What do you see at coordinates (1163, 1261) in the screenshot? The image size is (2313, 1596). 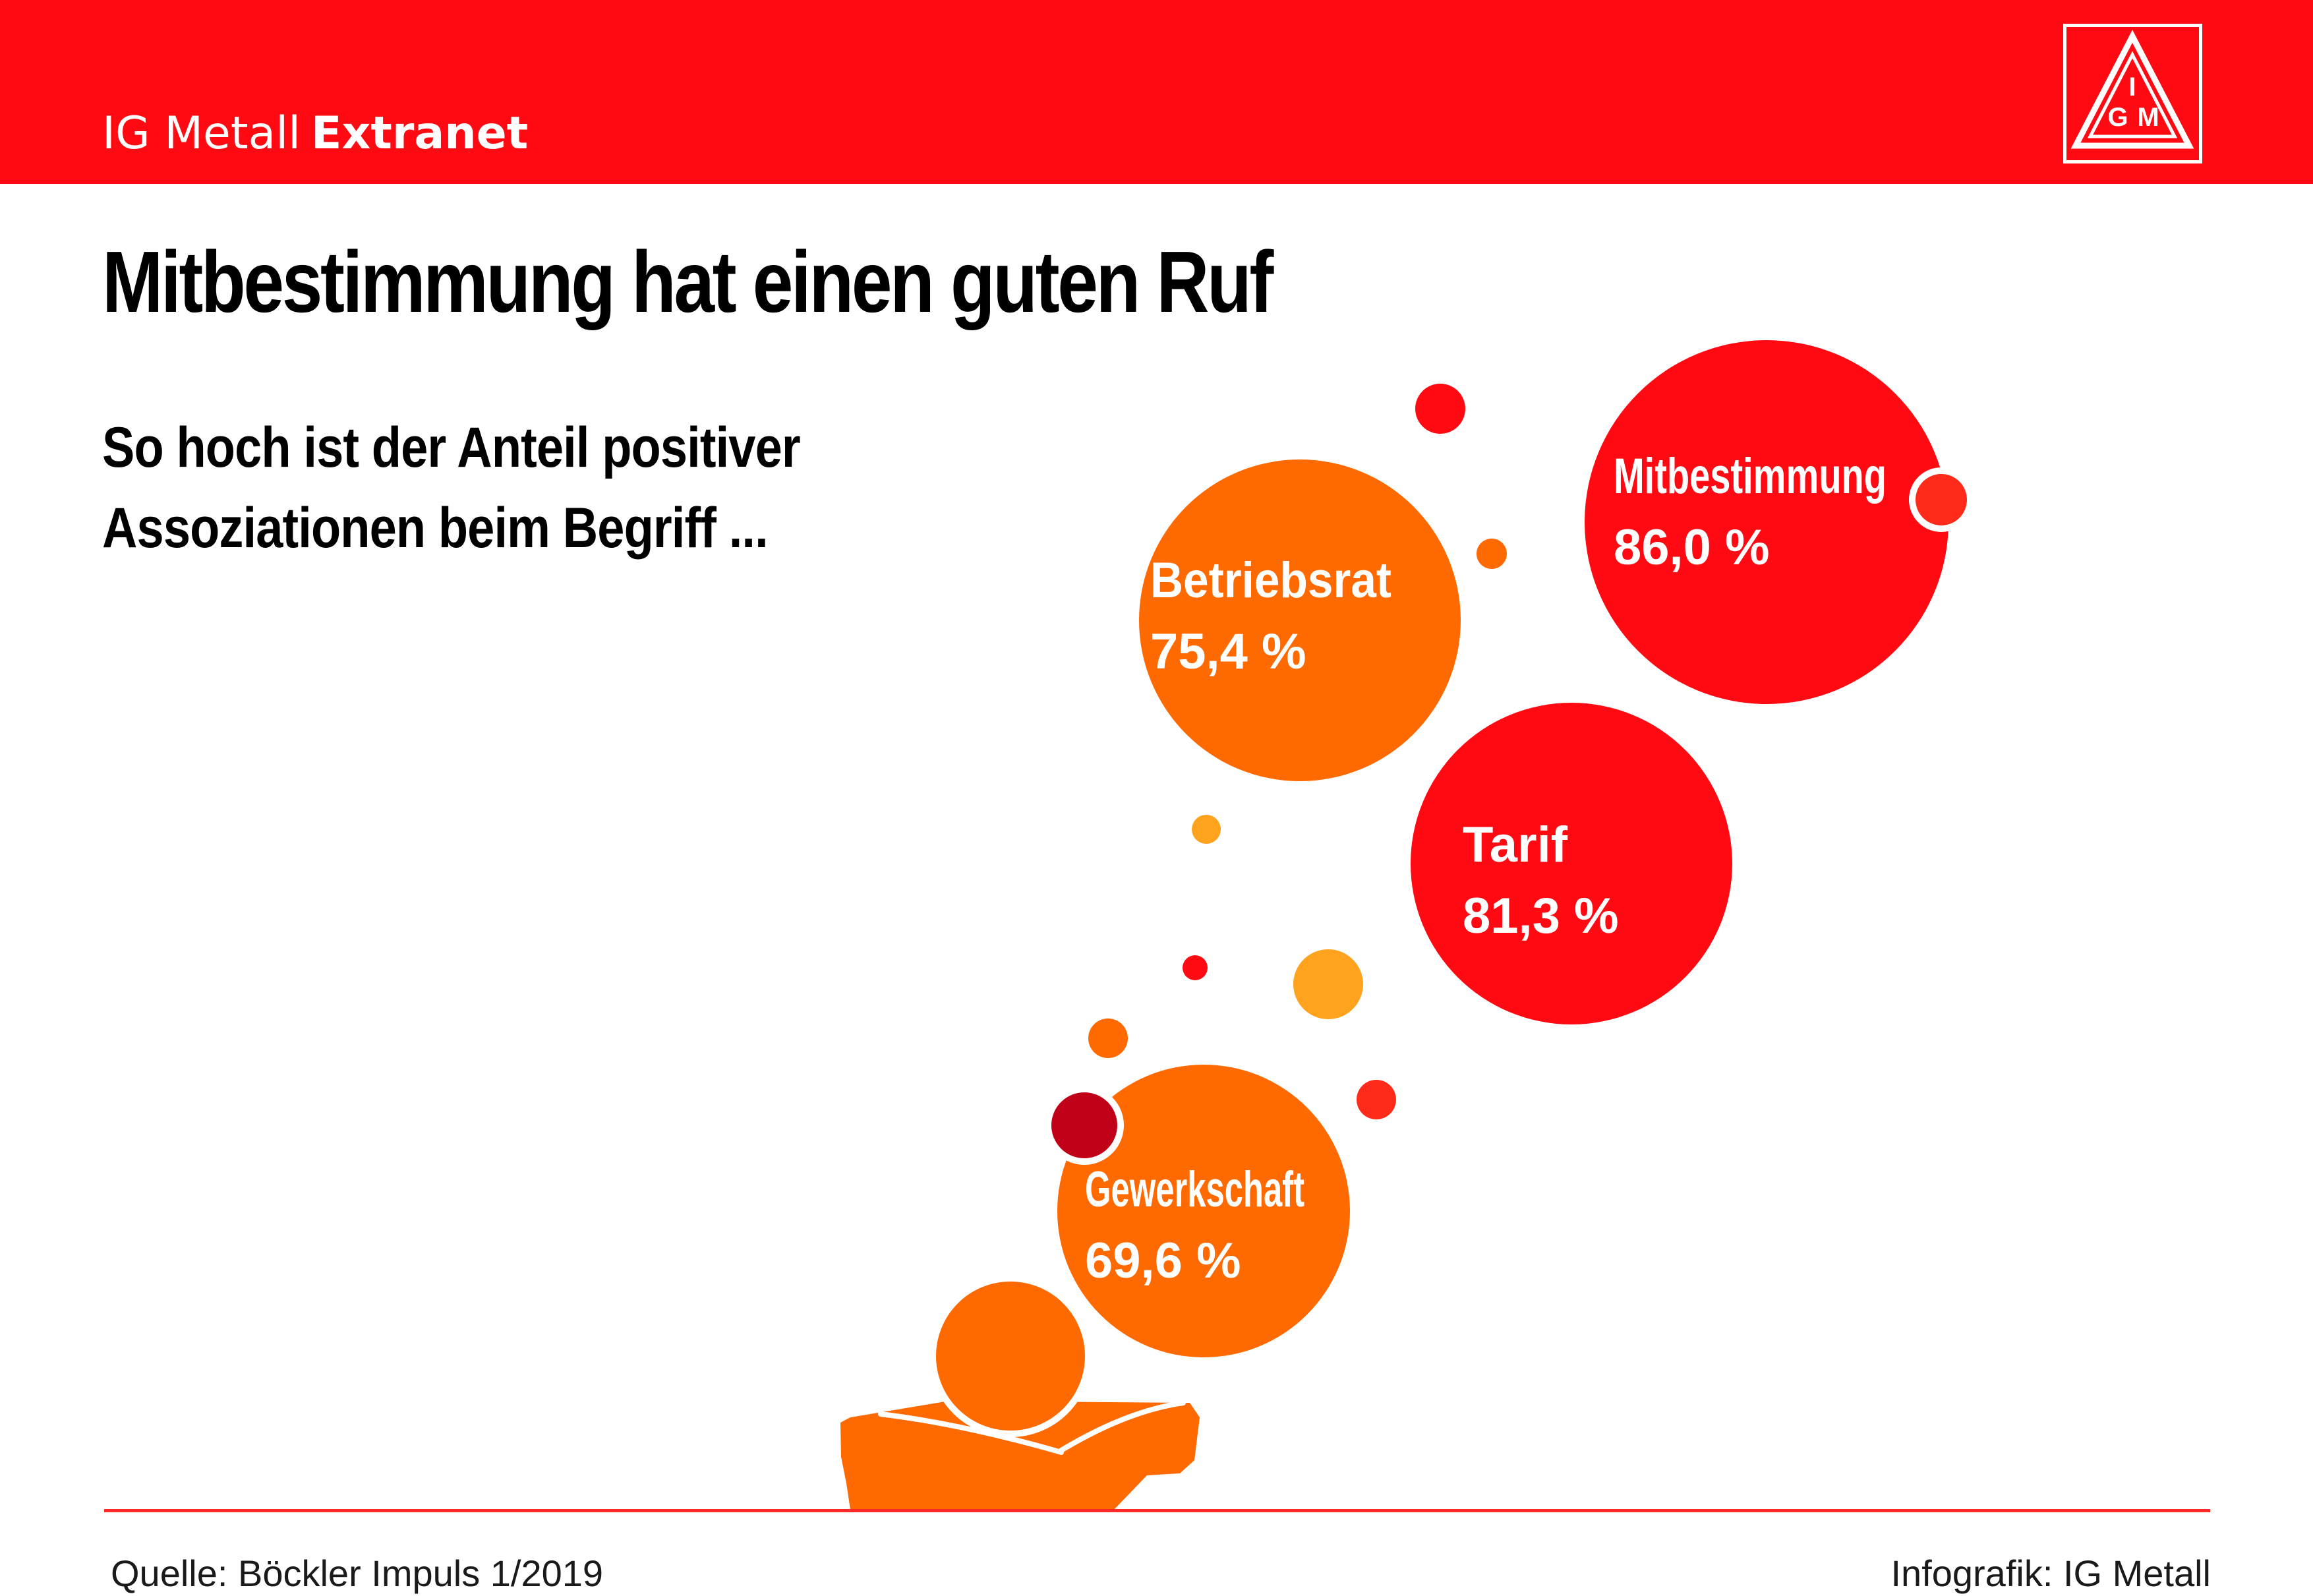 I see `bubble-value-gewerkschaft: 69,6 %` at bounding box center [1163, 1261].